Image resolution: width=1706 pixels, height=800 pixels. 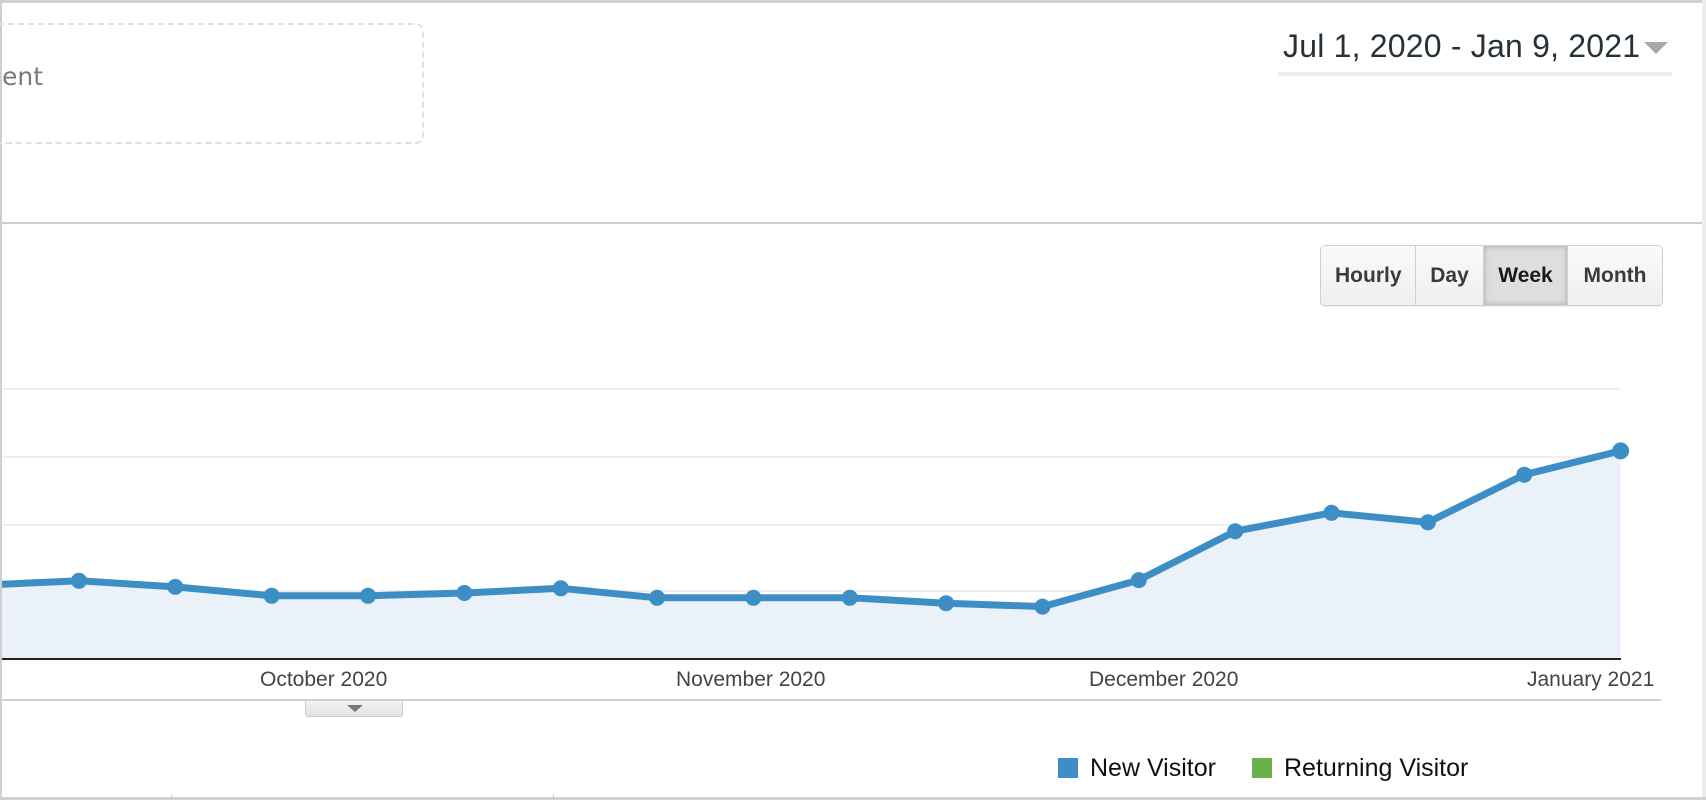 I want to click on window-border-top, so click(x=853, y=1).